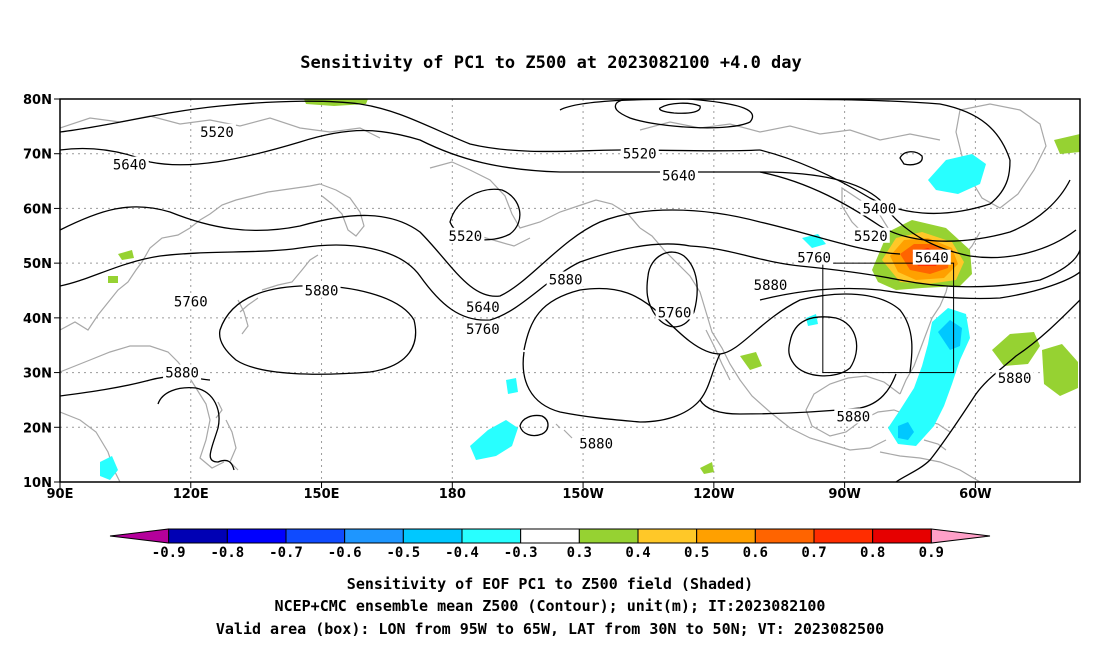  I want to click on shade-blue-east-us, so click(950, 335).